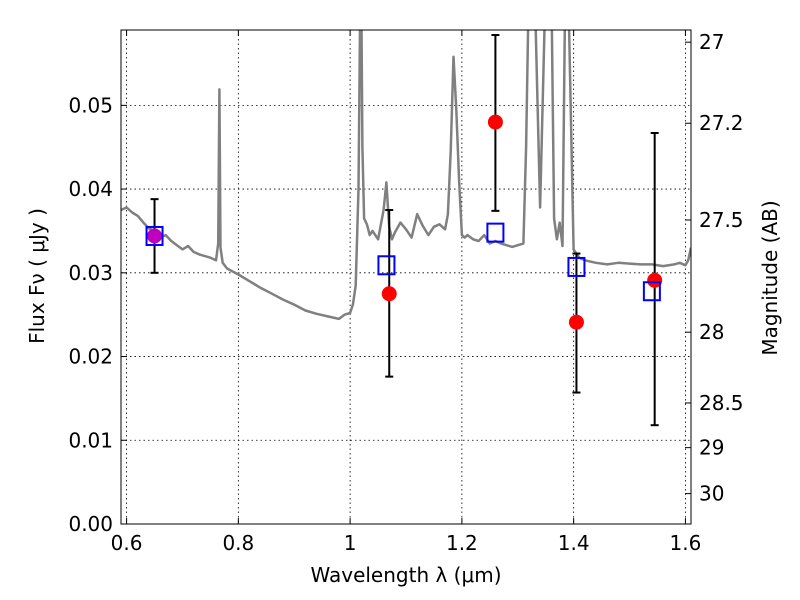 The height and width of the screenshot is (600, 800). Describe the element at coordinates (686, 543) in the screenshot. I see `x-tick-label: 1.6` at that location.